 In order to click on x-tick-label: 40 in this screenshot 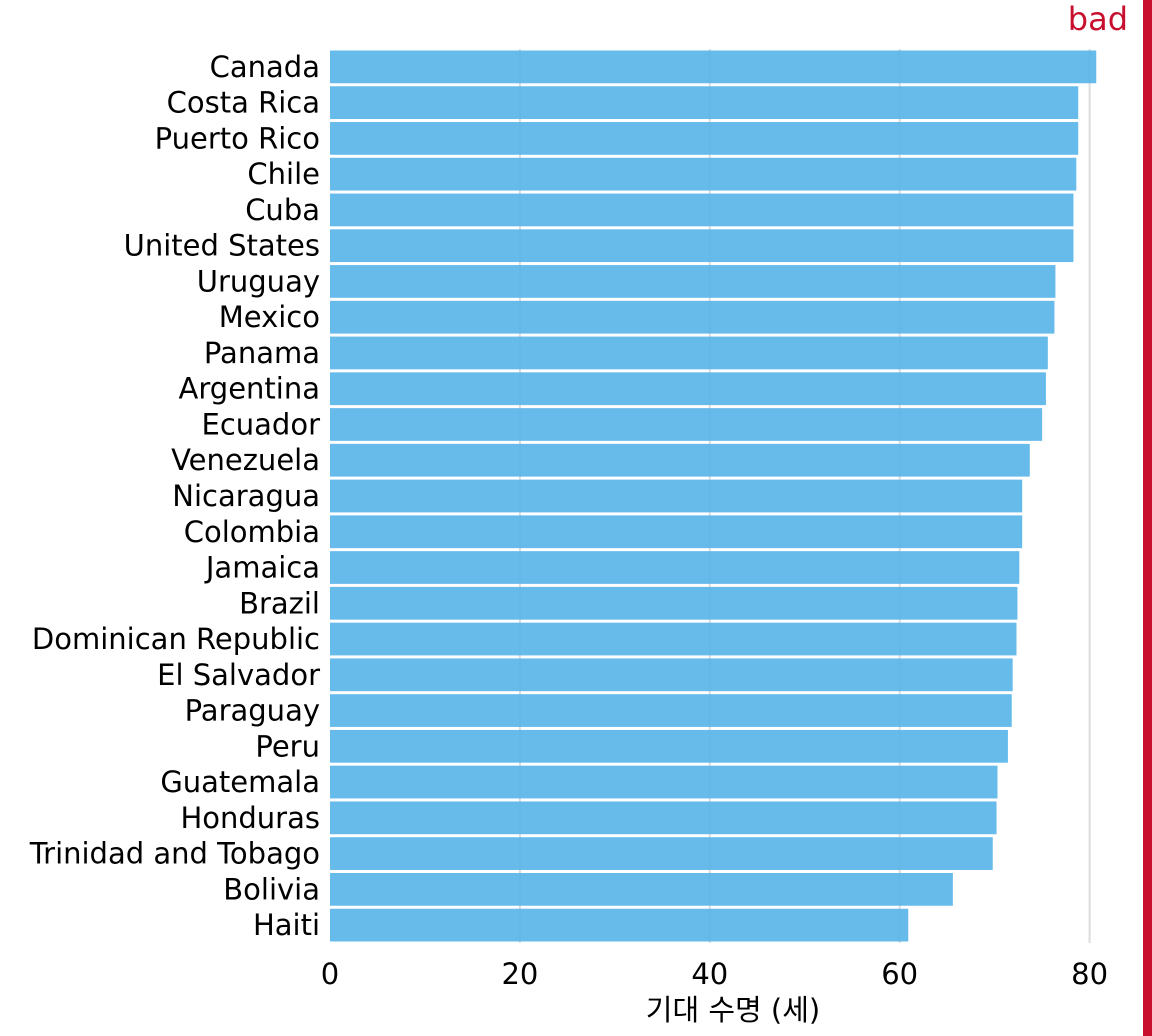, I will do `click(709, 974)`.